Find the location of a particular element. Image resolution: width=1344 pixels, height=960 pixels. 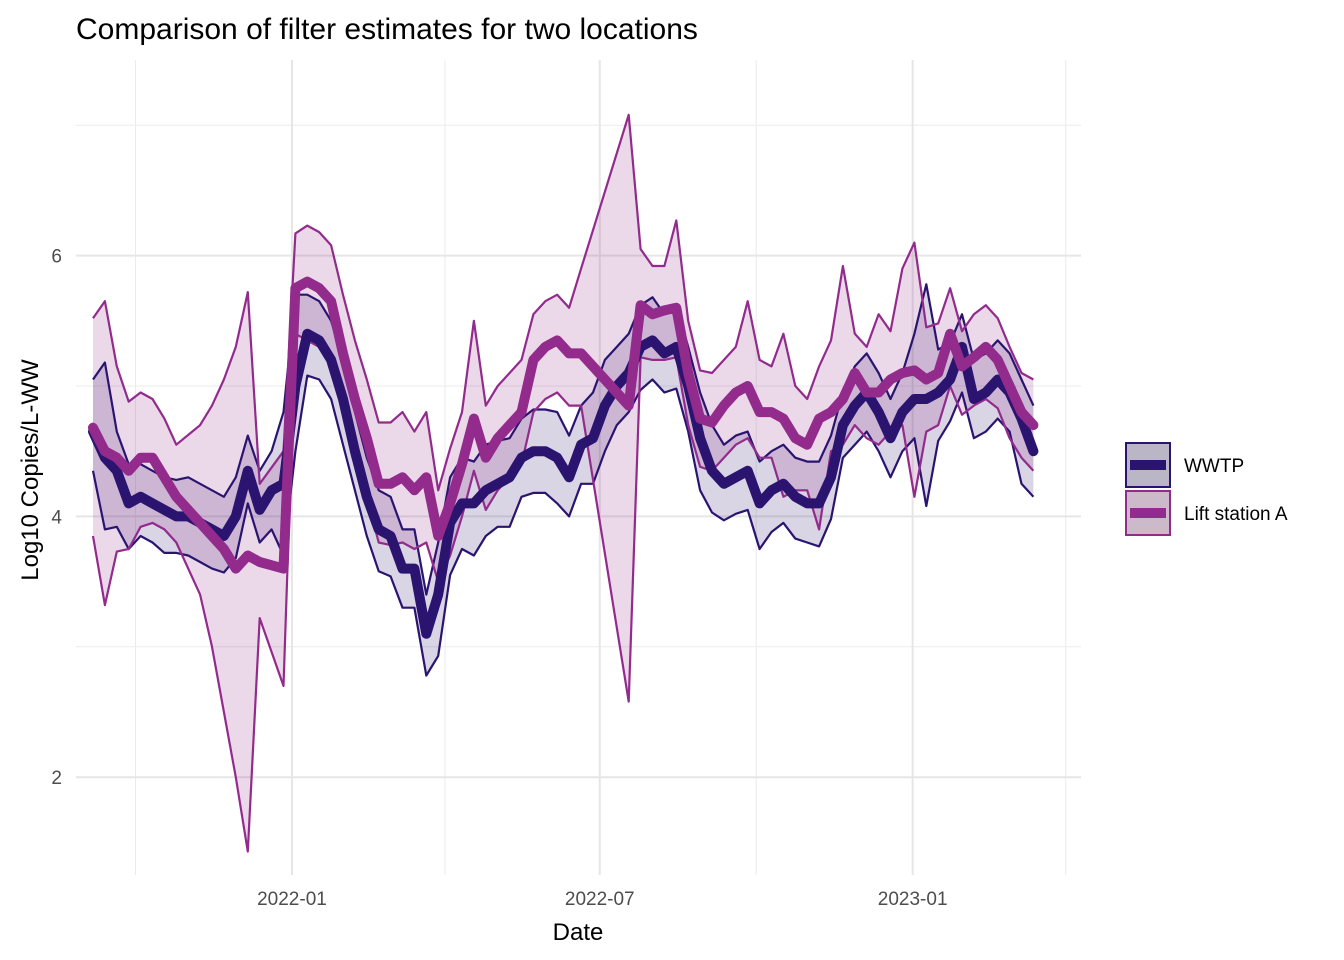

x-tick-label: 2023-01 is located at coordinates (913, 899).